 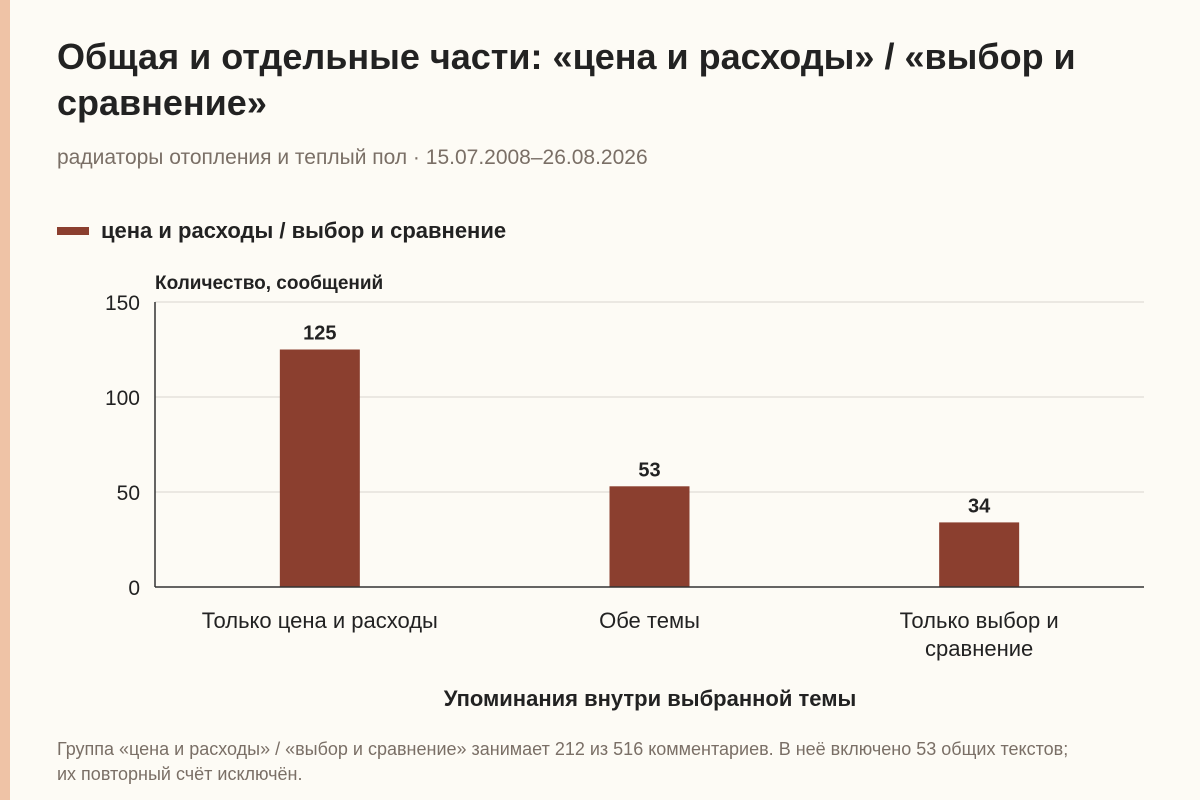 What do you see at coordinates (647, 420) in the screenshot?
I see `value-labels: 125 53 34` at bounding box center [647, 420].